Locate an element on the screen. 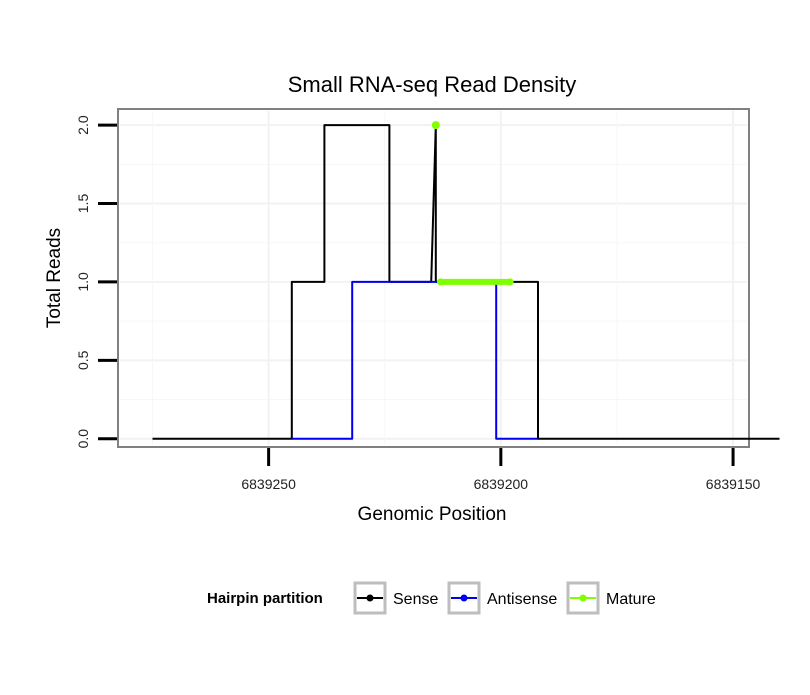 This screenshot has height=695, width=810. chart-title: Small RNA-seq Read Density is located at coordinates (432, 84).